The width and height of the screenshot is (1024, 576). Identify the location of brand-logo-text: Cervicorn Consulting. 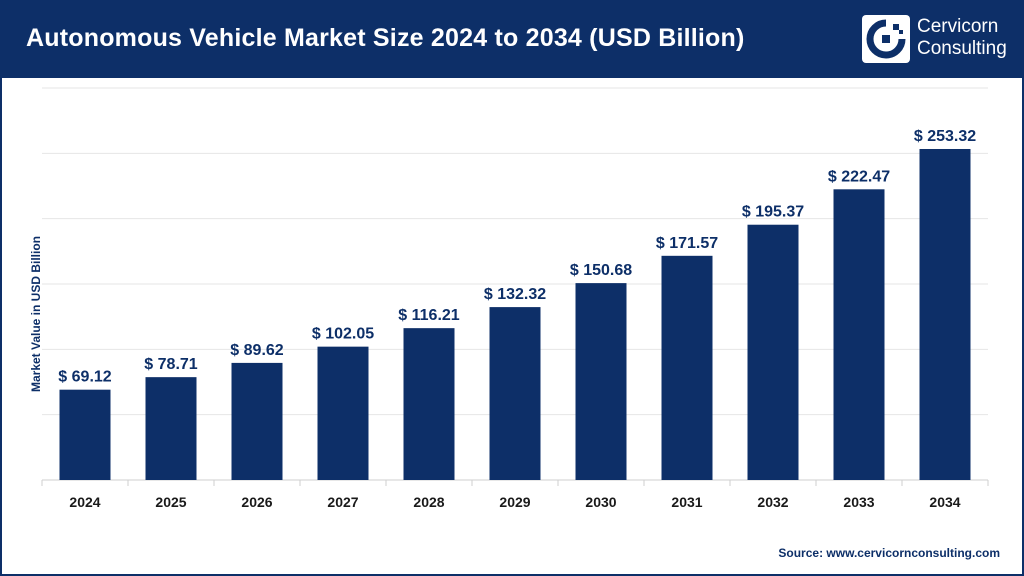
(962, 38).